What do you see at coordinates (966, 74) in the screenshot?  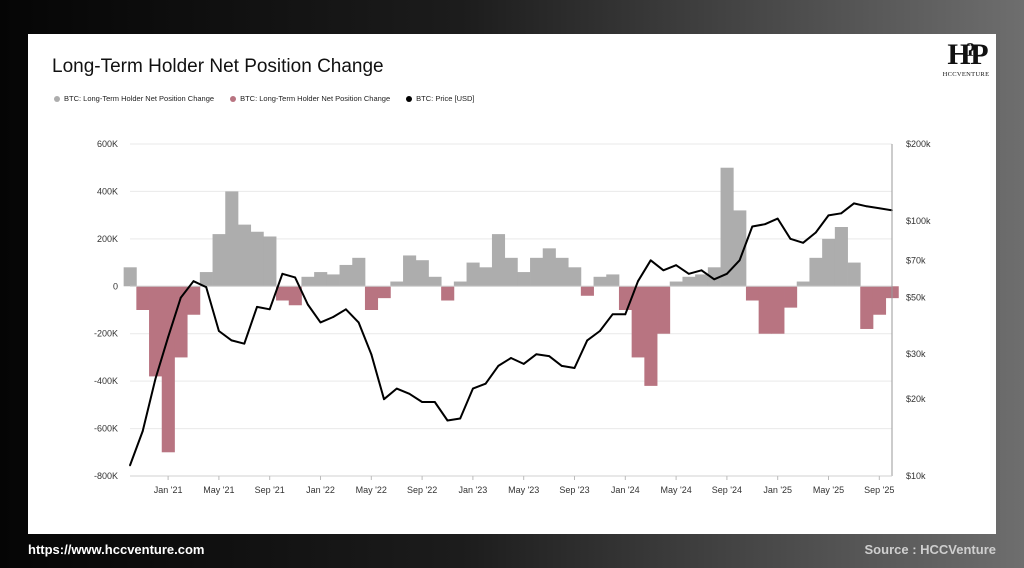 I see `logo-text: HCCVENTURE` at bounding box center [966, 74].